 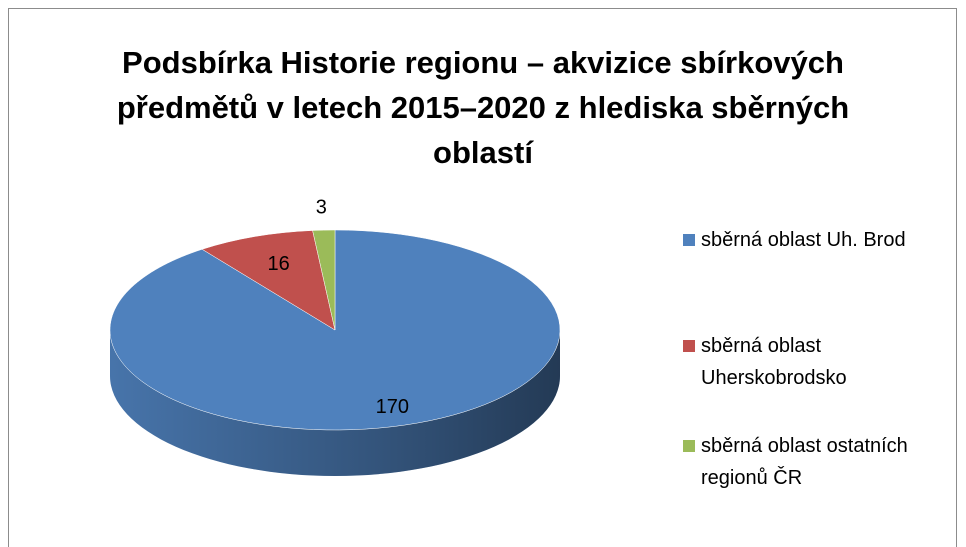 I want to click on data-label: 16, so click(x=279, y=264).